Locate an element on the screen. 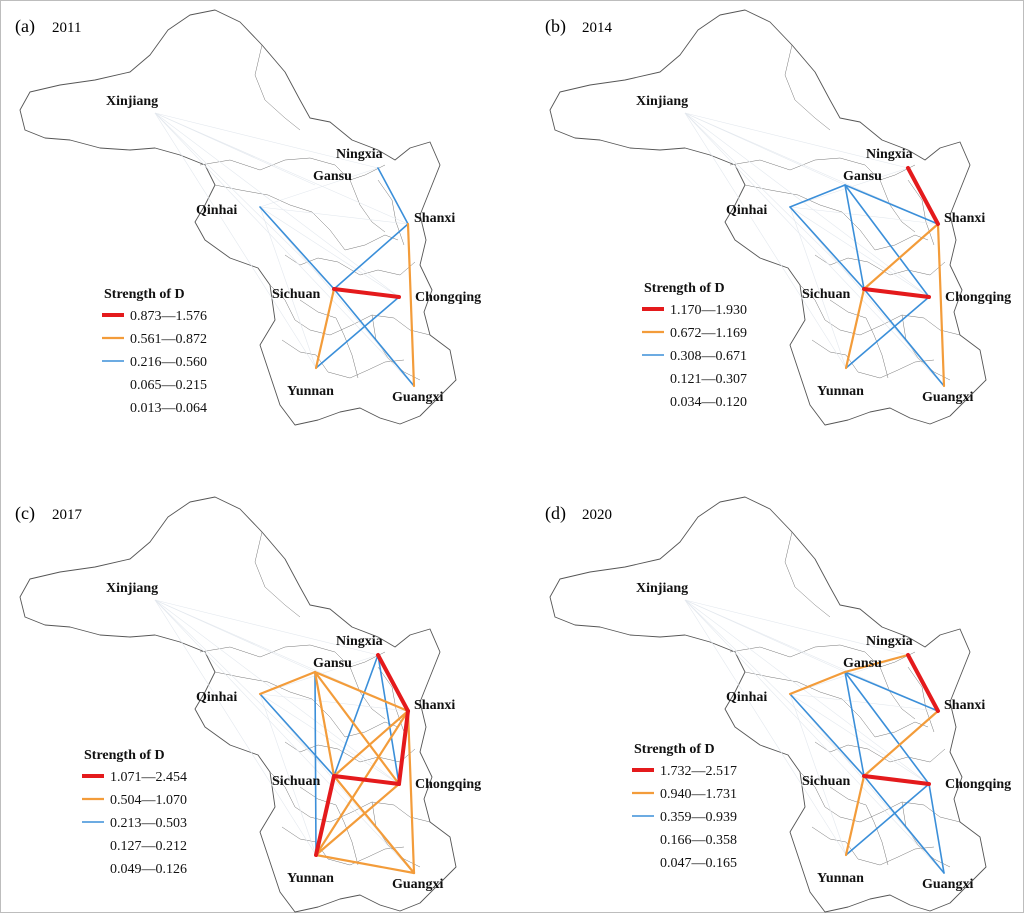 This screenshot has width=1024, height=913. edge-ningxia-sichuan is located at coordinates (356, 715).